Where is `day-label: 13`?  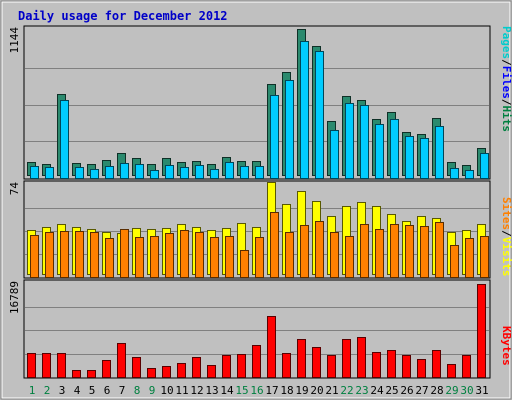 day-label: 13 is located at coordinates (211, 390).